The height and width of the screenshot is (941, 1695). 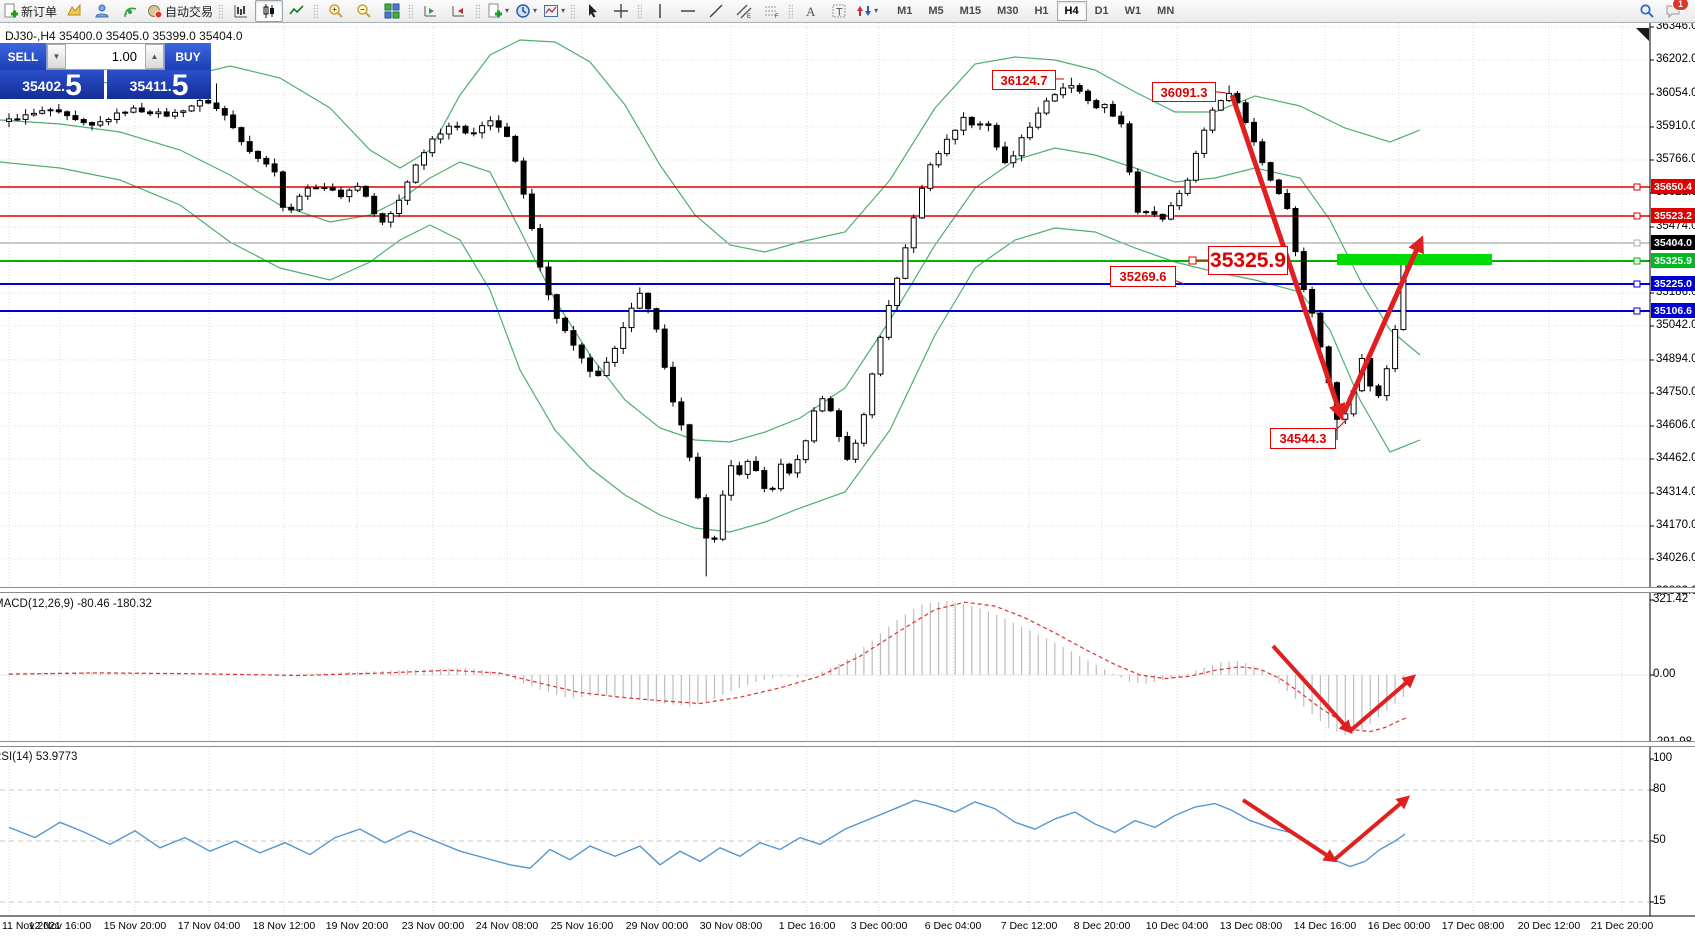 I want to click on notifications-button: 1, so click(x=1677, y=9).